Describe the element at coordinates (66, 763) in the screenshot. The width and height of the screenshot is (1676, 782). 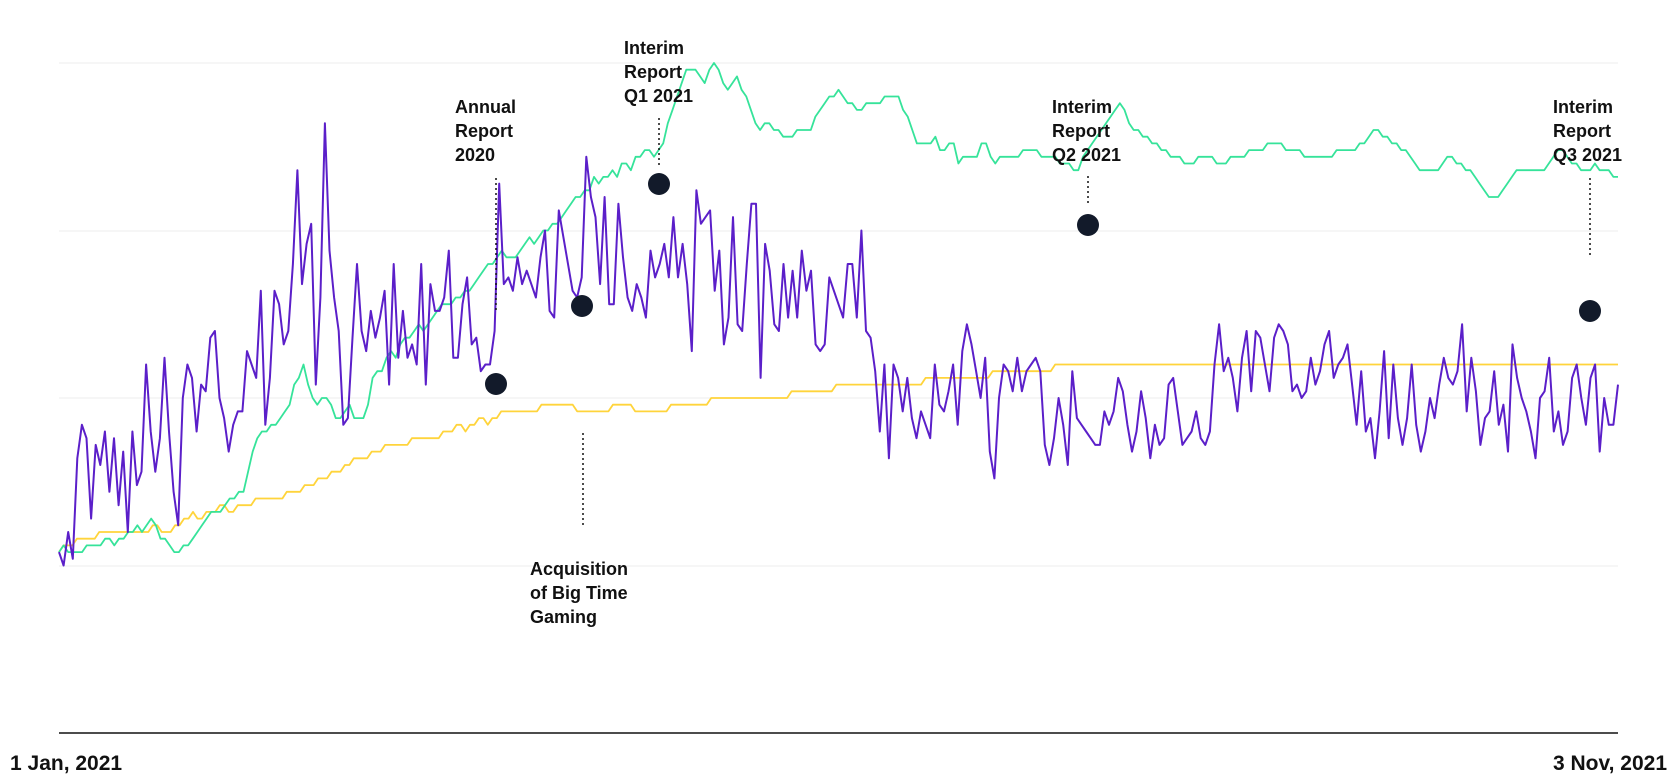
I see `x-tick-label-start: 1 Jan, 2021` at that location.